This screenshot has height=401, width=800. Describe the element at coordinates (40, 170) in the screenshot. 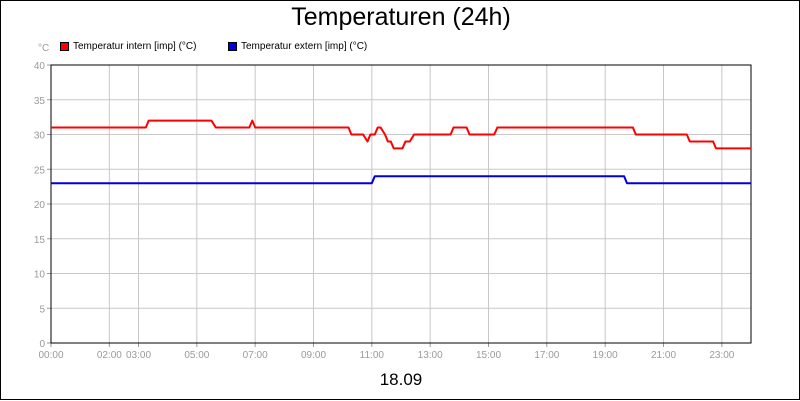

I see `y-tick-label: 25` at that location.